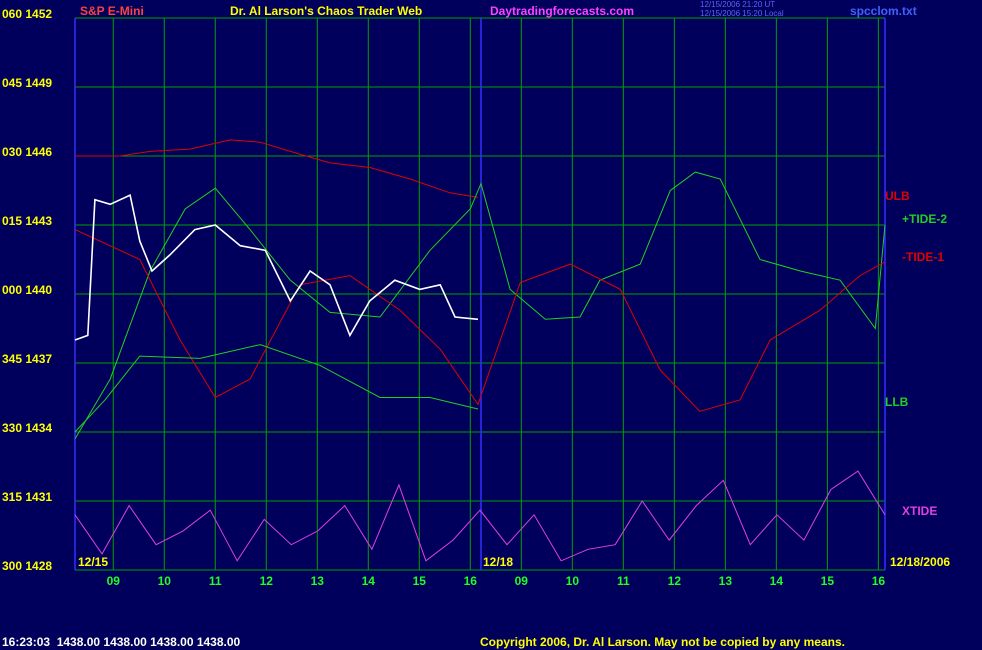  I want to click on timestamp-ut: 12/15/2006 21:20 UT, so click(737, 4).